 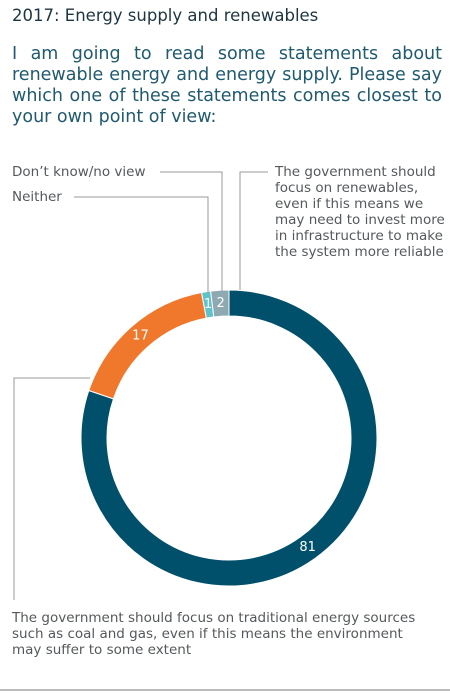 What do you see at coordinates (307, 547) in the screenshot?
I see `value-label: 81` at bounding box center [307, 547].